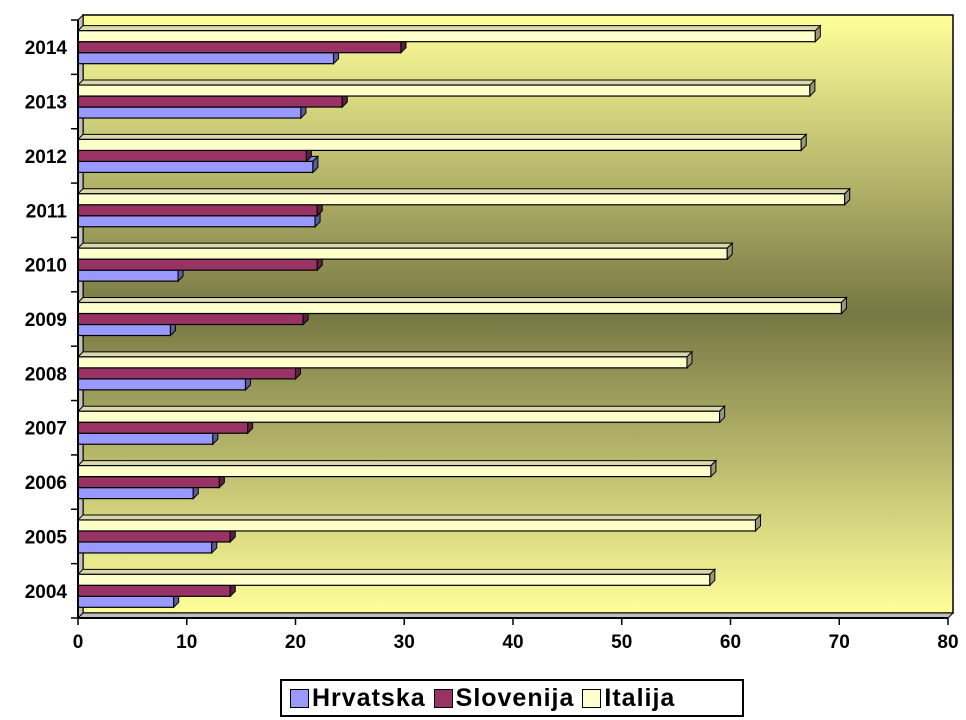 The width and height of the screenshot is (966, 720). I want to click on bar-italija-2012, so click(442, 142).